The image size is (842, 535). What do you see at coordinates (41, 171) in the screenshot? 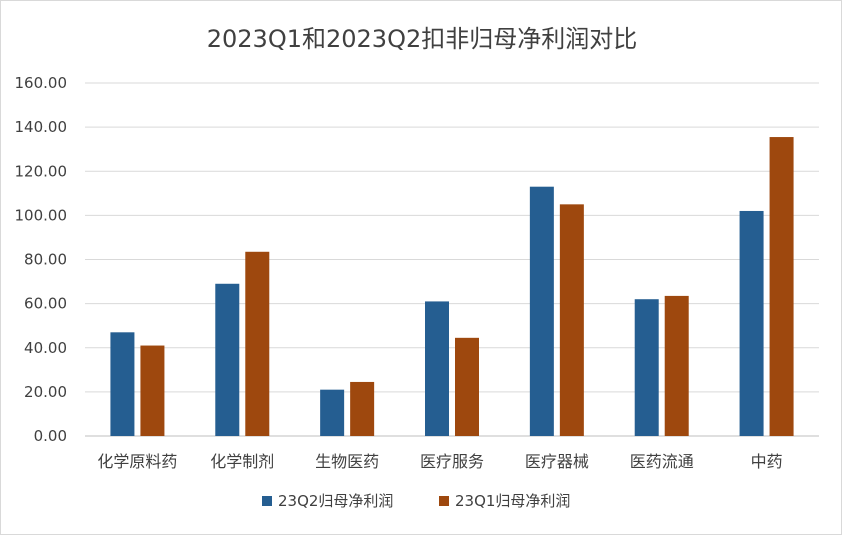
I see `y-tick-label: 120.00` at bounding box center [41, 171].